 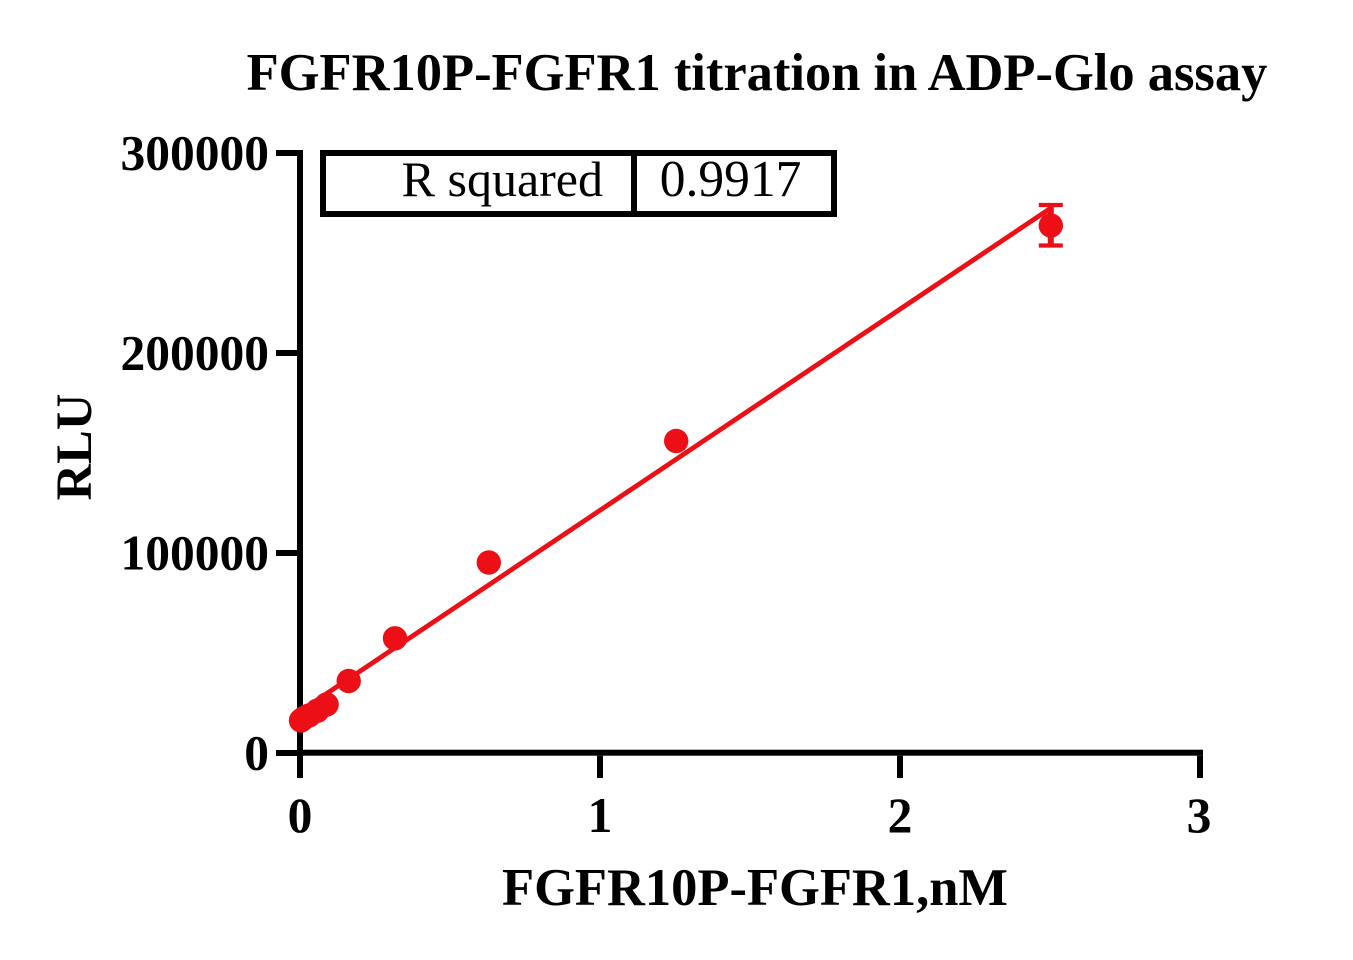 What do you see at coordinates (755, 888) in the screenshot?
I see `svg-text: FGFR10P-FGFR1,nM` at bounding box center [755, 888].